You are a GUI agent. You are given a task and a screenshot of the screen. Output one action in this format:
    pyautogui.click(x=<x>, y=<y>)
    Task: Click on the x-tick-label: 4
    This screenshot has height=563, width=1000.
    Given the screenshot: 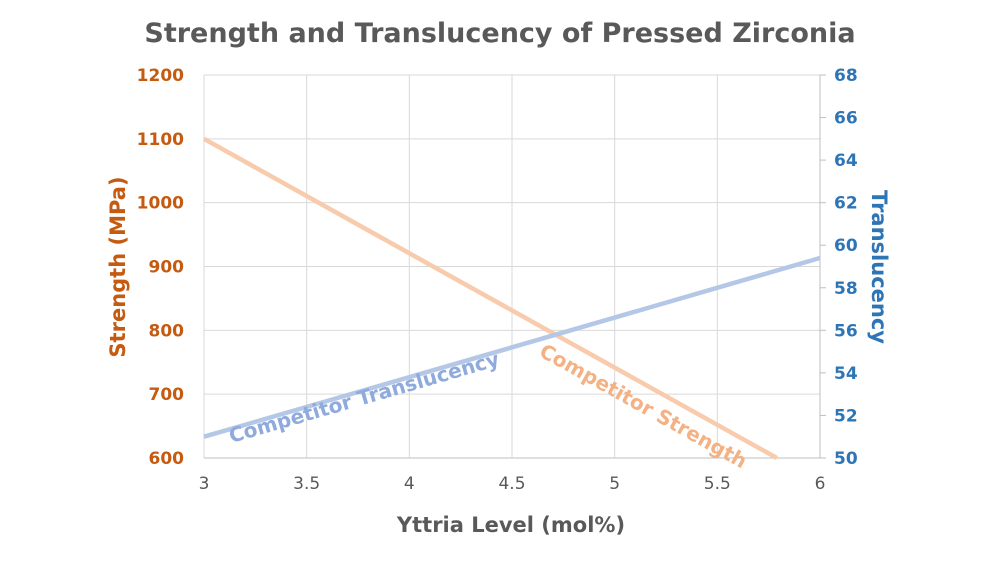 What is the action you would take?
    pyautogui.click(x=409, y=484)
    